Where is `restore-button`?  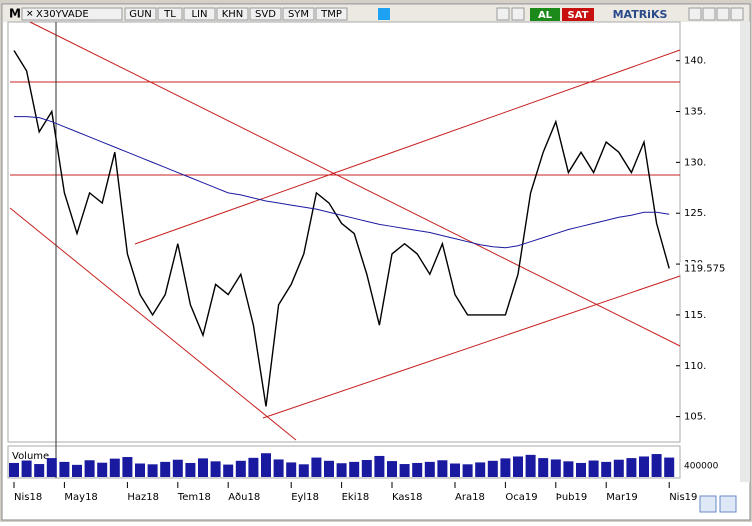
restore-button is located at coordinates (709, 14).